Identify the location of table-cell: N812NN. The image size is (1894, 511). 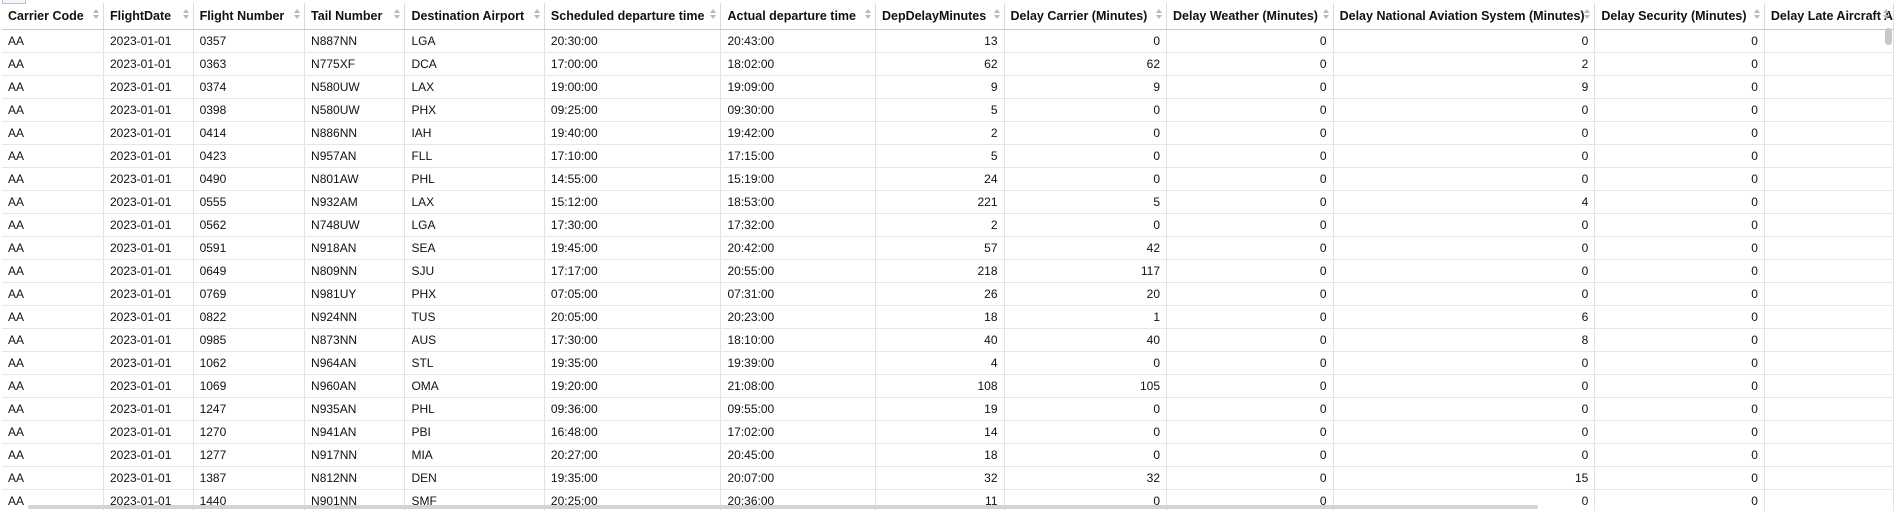
(355, 478).